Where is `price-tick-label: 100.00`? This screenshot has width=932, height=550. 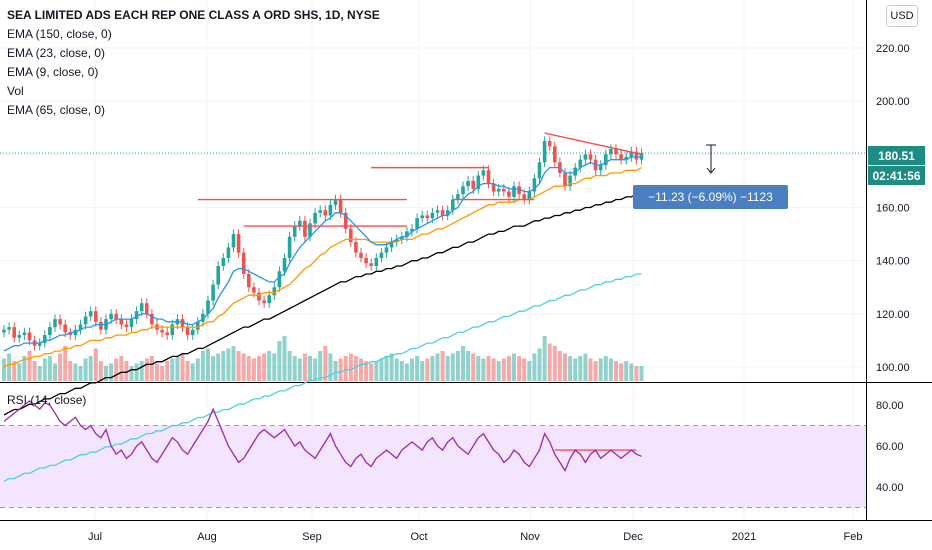
price-tick-label: 100.00 is located at coordinates (893, 368).